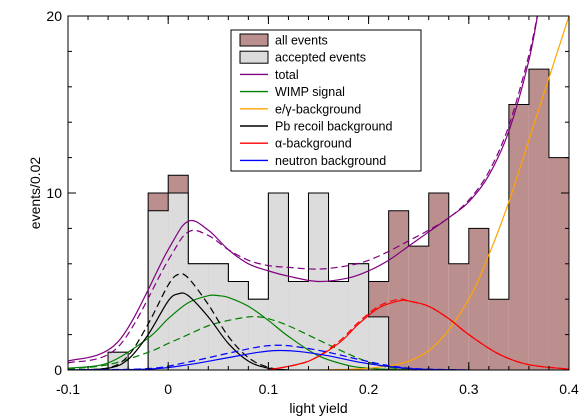  What do you see at coordinates (254, 57) in the screenshot?
I see `legend-swatch-accepted-events` at bounding box center [254, 57].